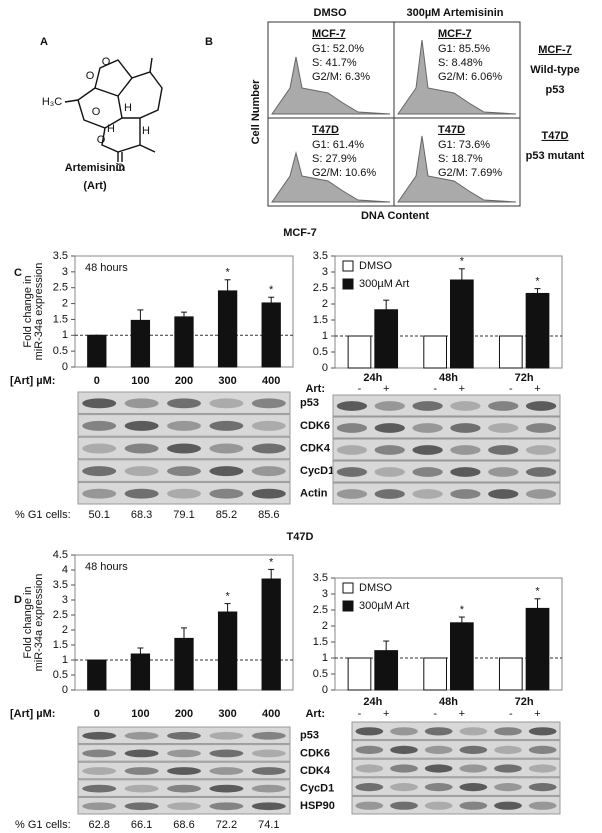 Image resolution: width=602 pixels, height=833 pixels. What do you see at coordinates (555, 50) in the screenshot?
I see `row-name: MCF-7` at bounding box center [555, 50].